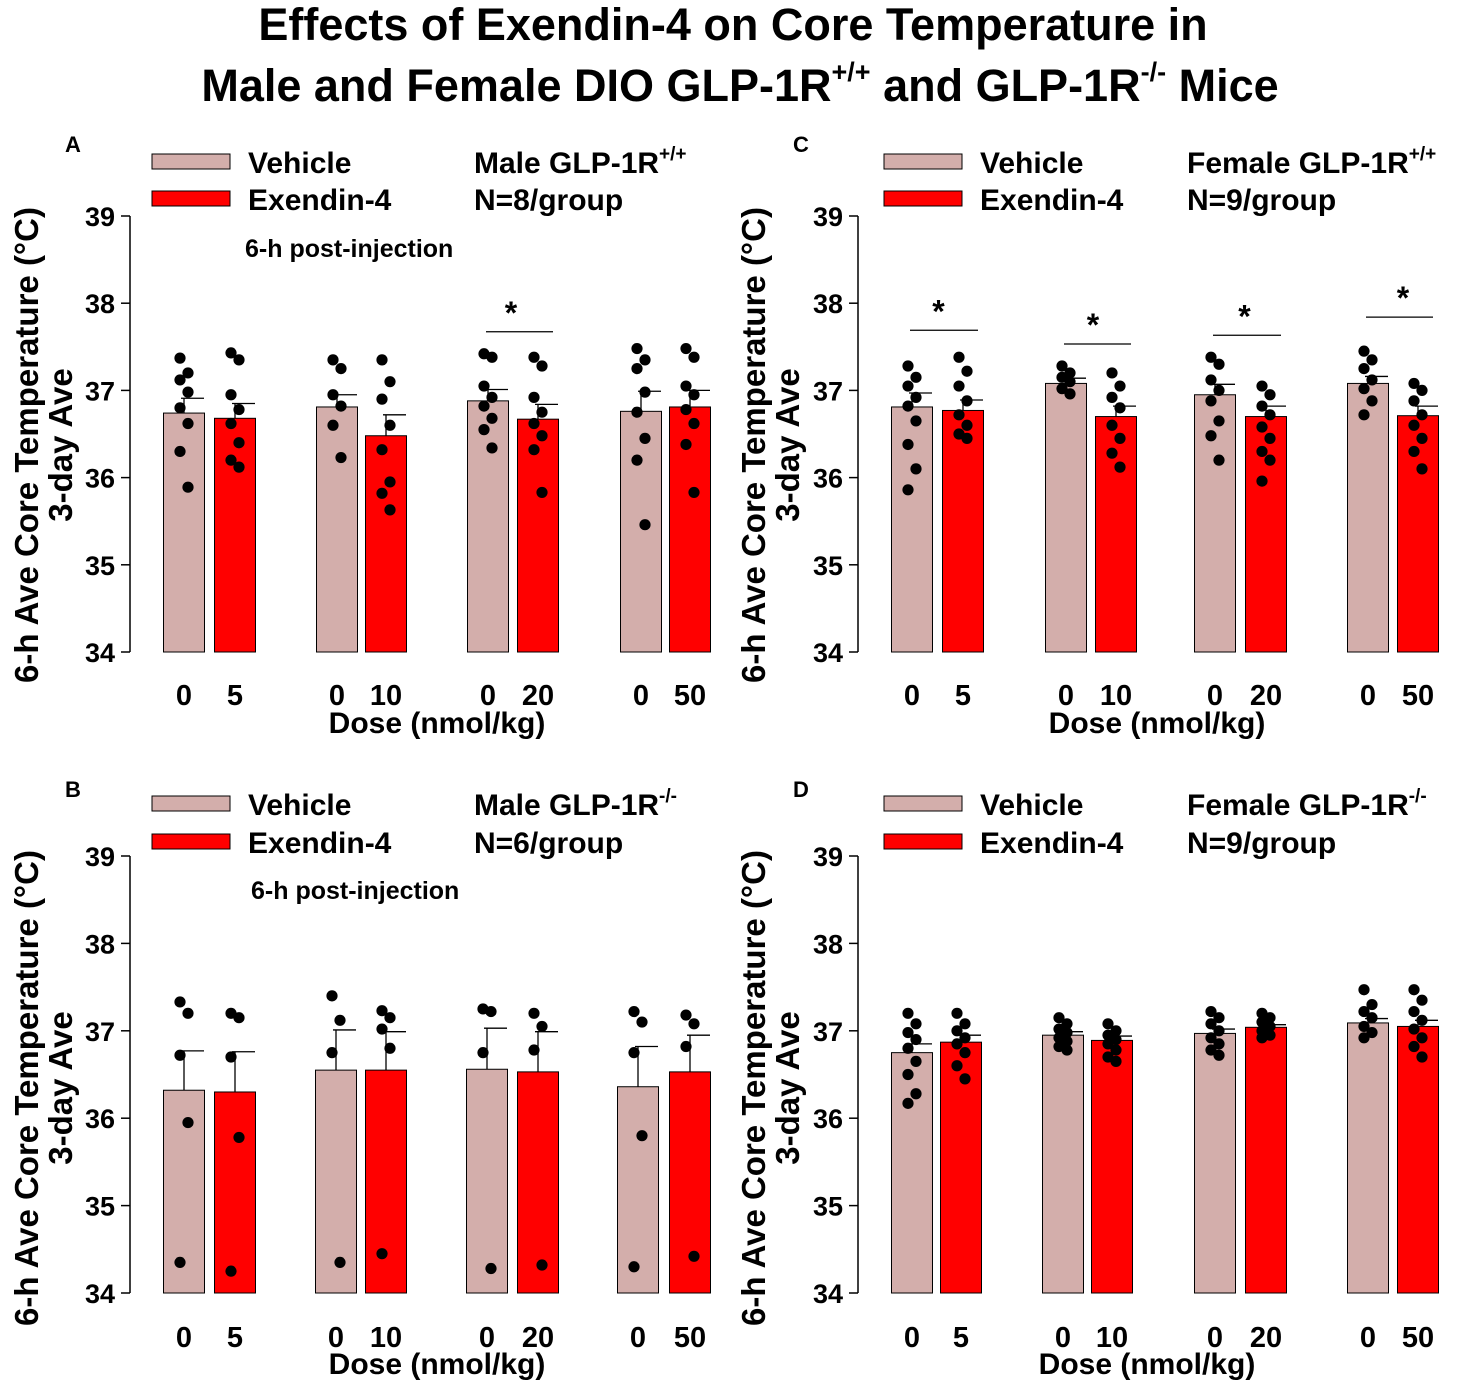 This screenshot has height=1392, width=1476. Describe the element at coordinates (73, 144) in the screenshot. I see `panel-letter: A` at that location.